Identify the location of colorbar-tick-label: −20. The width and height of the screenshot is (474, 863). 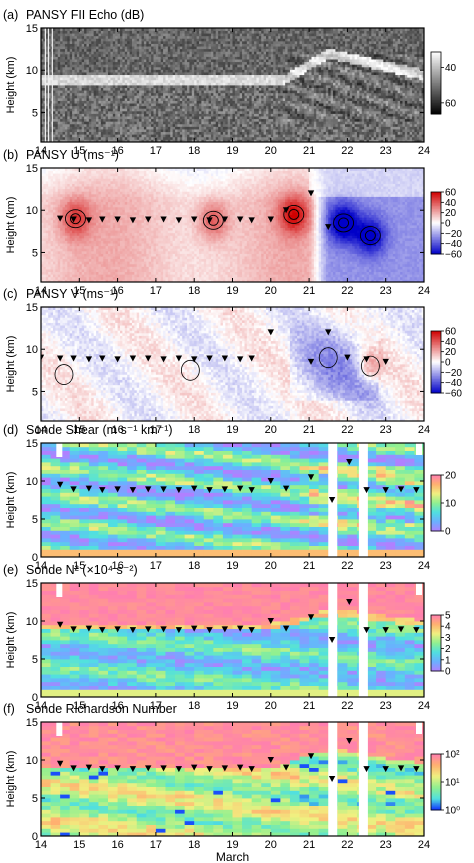
(453, 373).